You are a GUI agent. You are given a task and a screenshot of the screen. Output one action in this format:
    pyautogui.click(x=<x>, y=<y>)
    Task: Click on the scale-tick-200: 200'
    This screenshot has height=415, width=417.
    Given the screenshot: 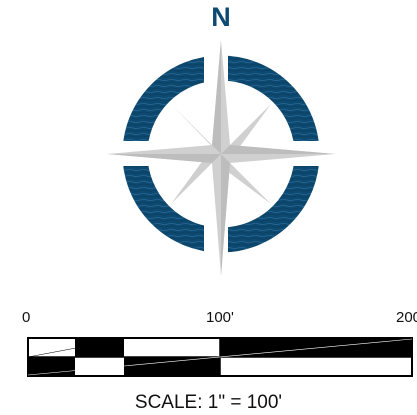 What is the action you would take?
    pyautogui.click(x=406, y=317)
    